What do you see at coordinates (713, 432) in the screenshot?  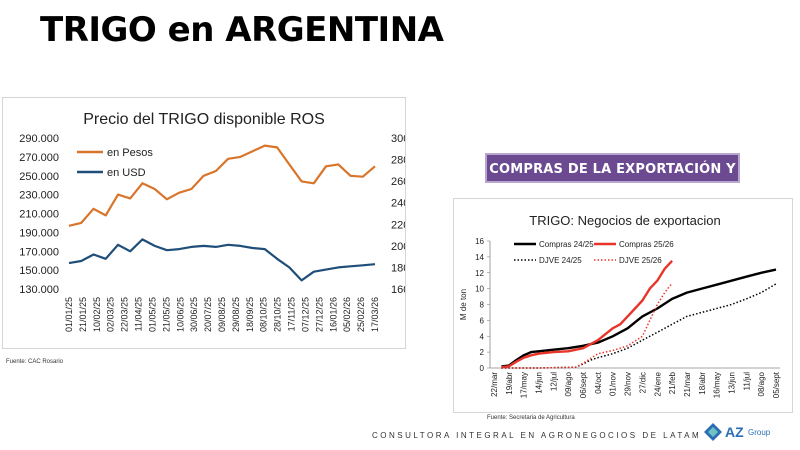 I see `az-logo-icon` at bounding box center [713, 432].